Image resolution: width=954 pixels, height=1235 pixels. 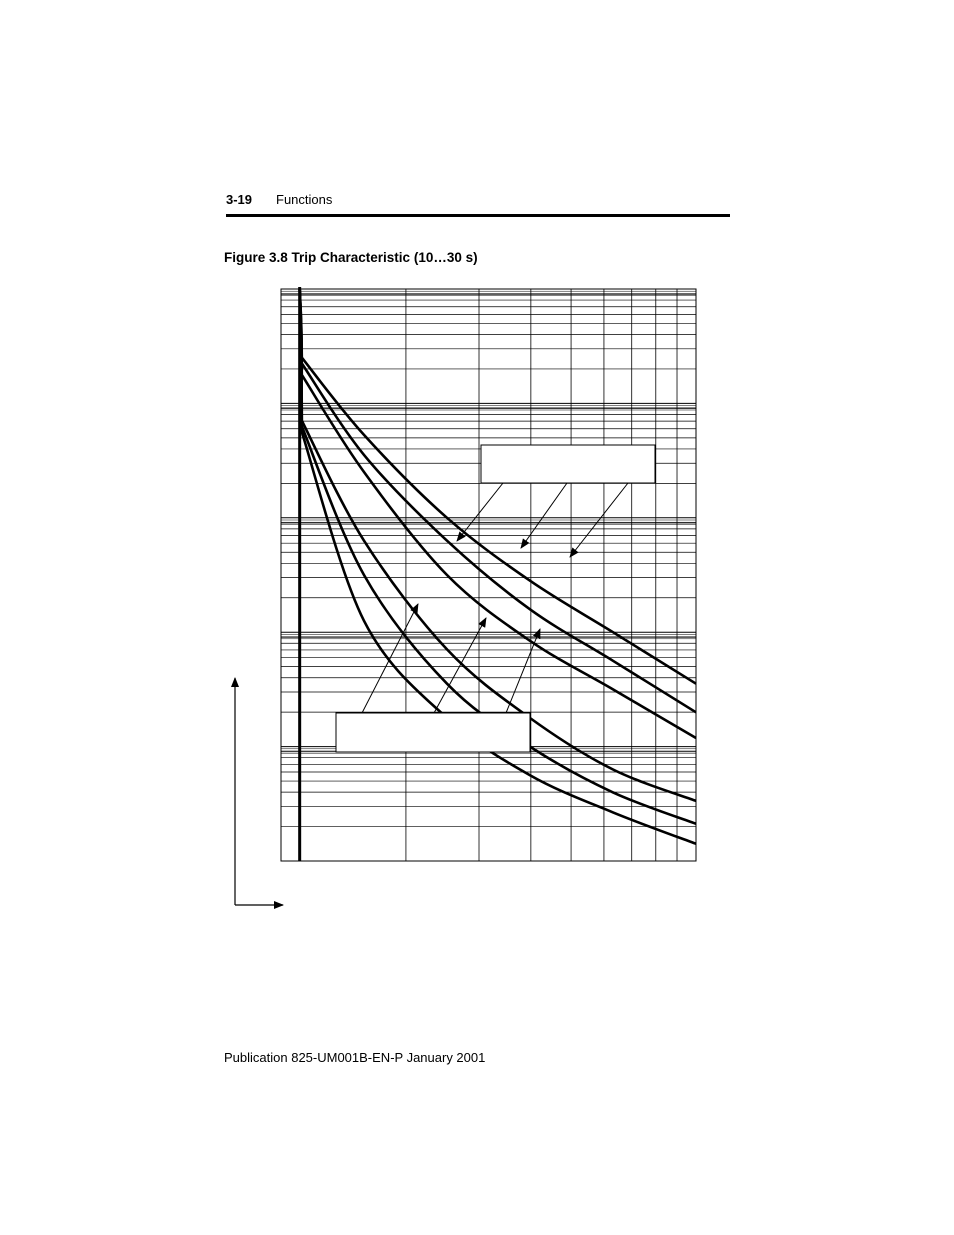 What do you see at coordinates (257, 793) in the screenshot?
I see `chart-axes` at bounding box center [257, 793].